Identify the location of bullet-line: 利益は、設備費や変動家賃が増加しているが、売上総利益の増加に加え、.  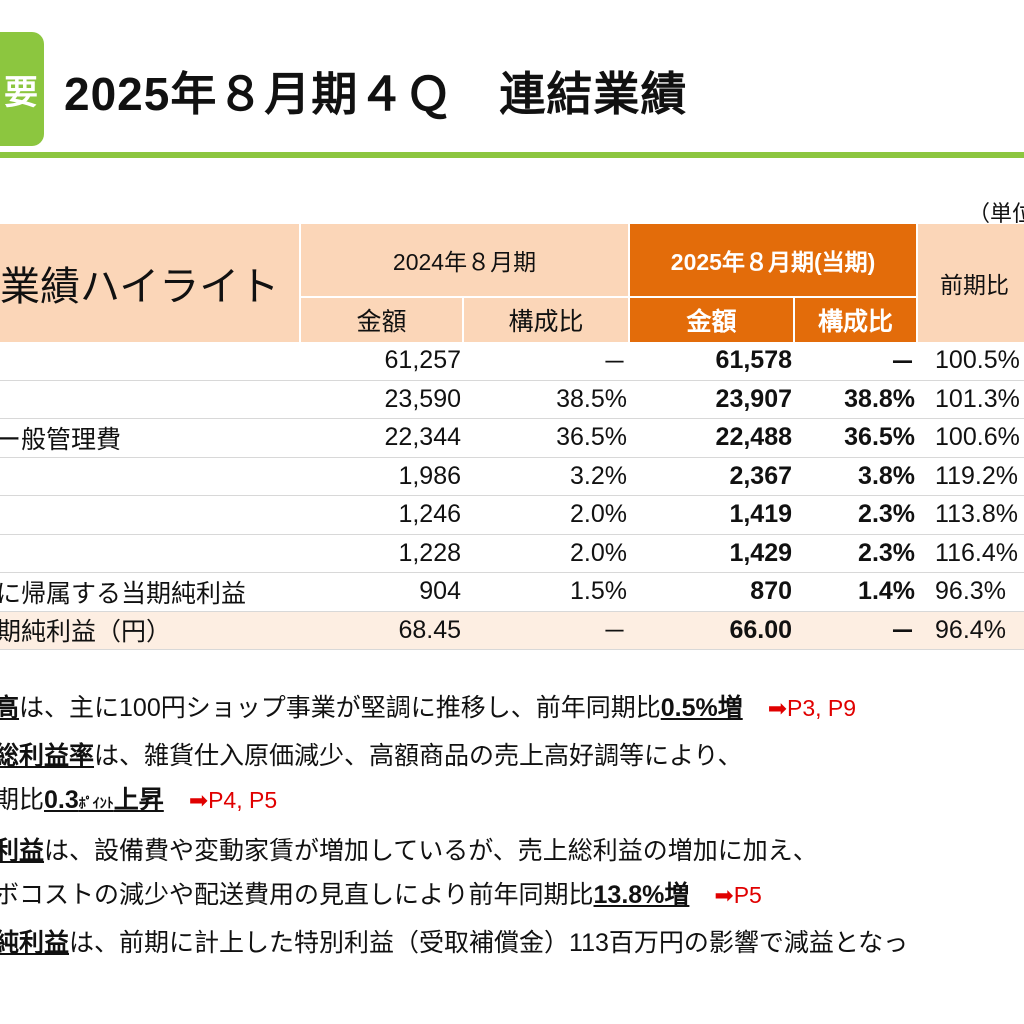
(454, 851).